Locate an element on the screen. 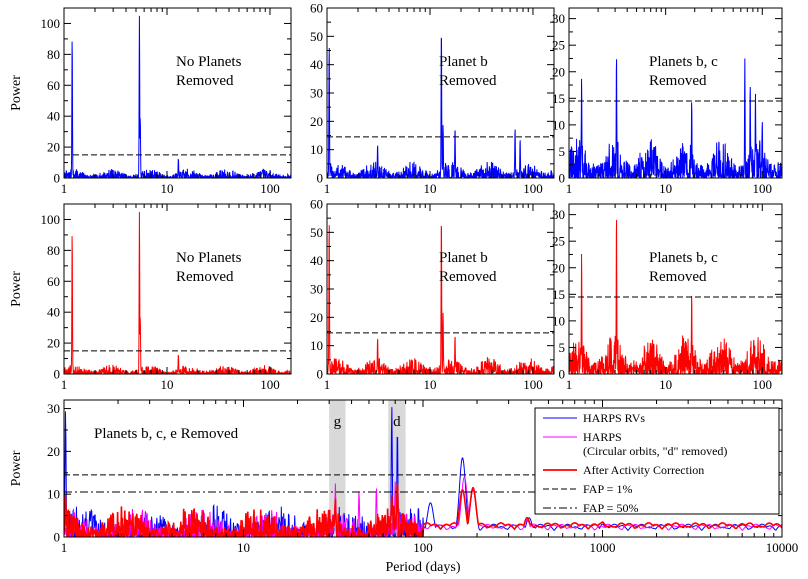 This screenshot has height=579, width=808. plot-frame-p4 is located at coordinates (177, 289).